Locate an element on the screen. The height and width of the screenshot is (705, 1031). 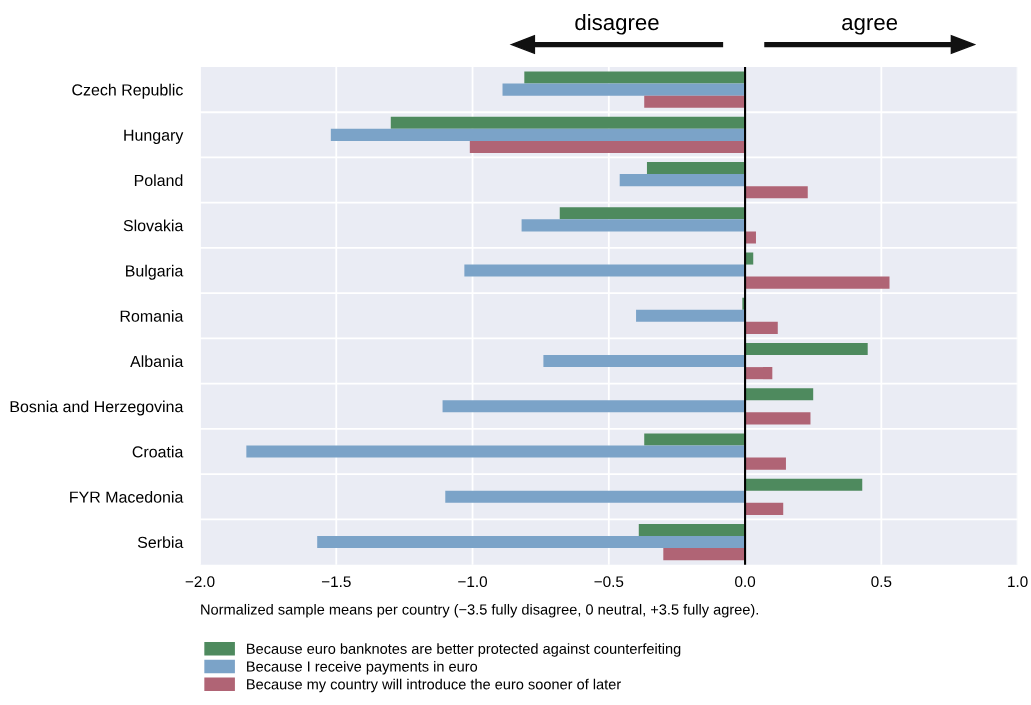
legend-label: Because my country will introduce the euro sooner of later is located at coordinates (434, 685).